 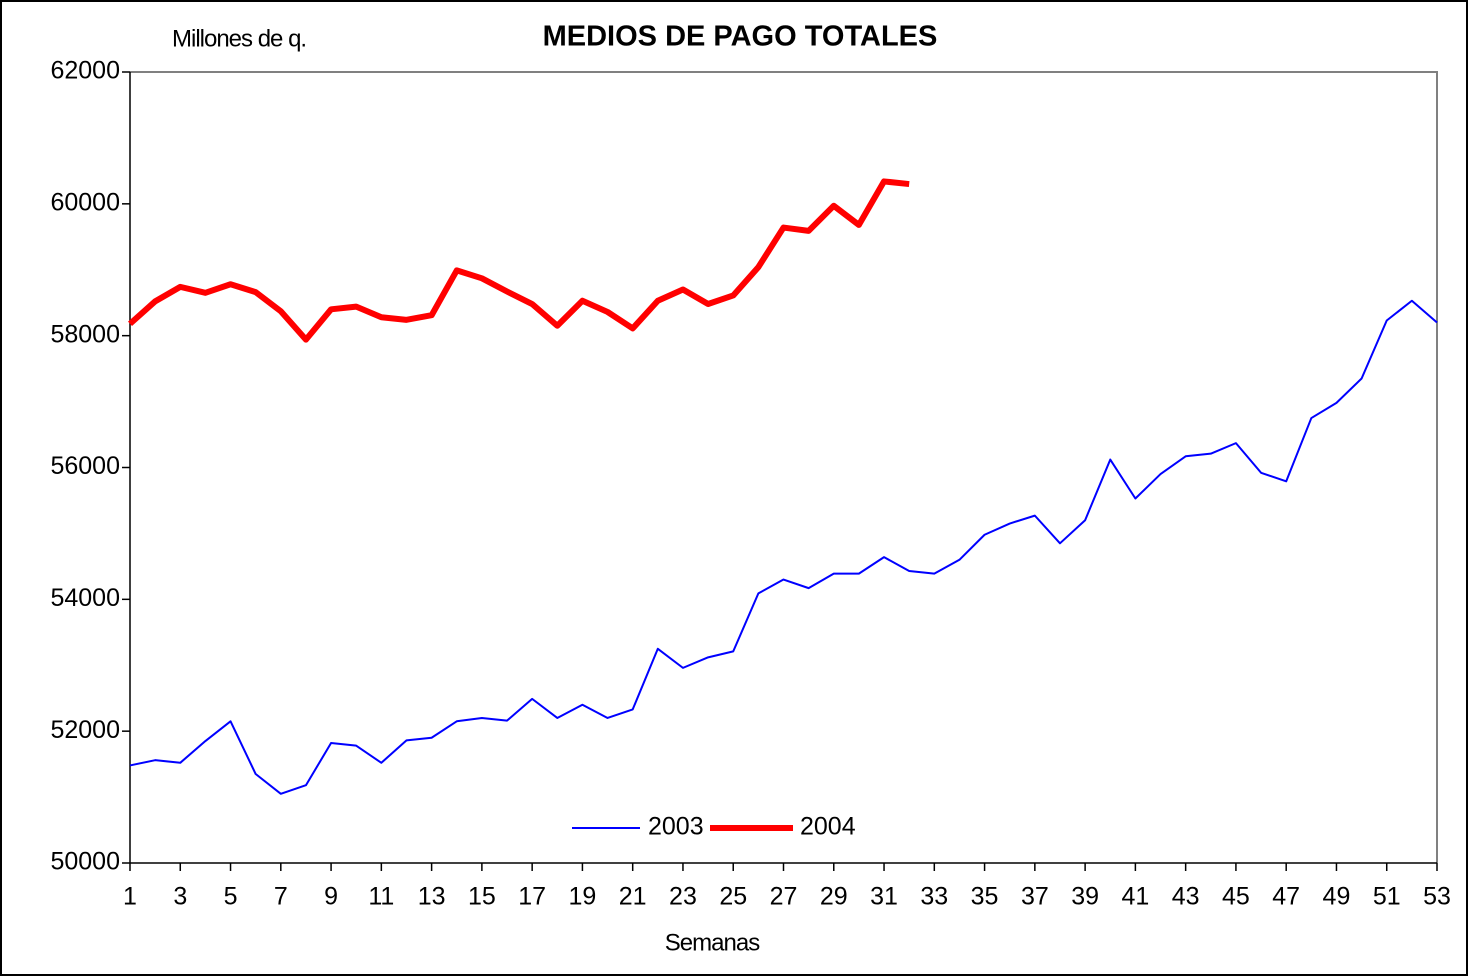 What do you see at coordinates (884, 897) in the screenshot?
I see `x-tick-label: 31` at bounding box center [884, 897].